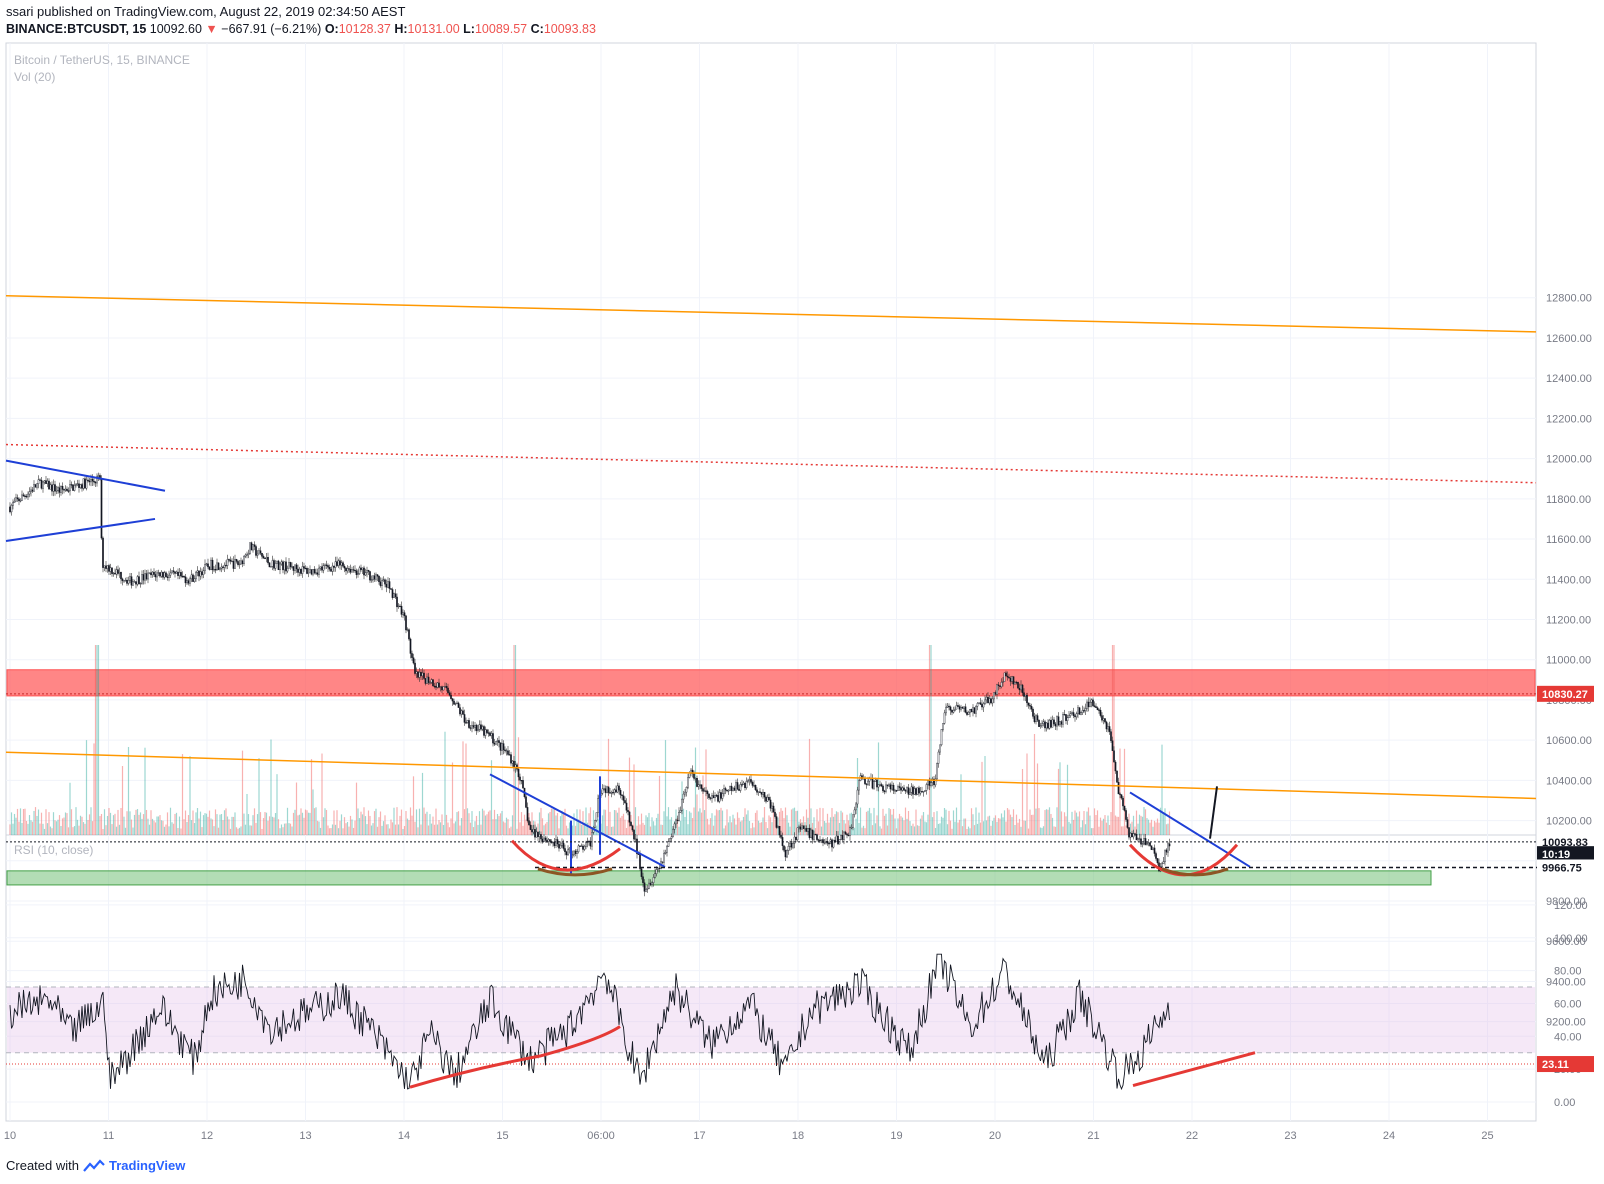  I want to click on time-tick-label: 14, so click(404, 1136).